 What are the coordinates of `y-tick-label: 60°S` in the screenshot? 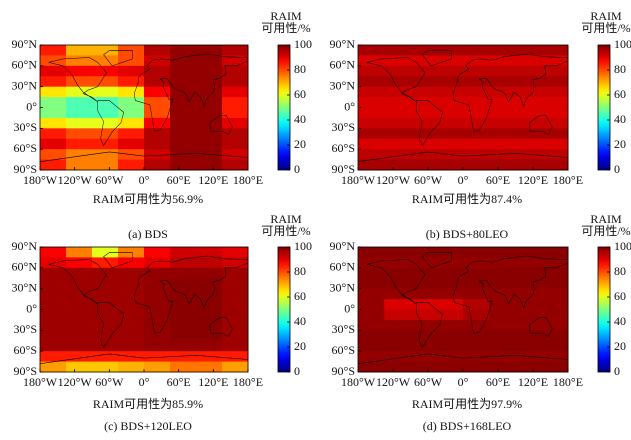 It's located at (25, 148).